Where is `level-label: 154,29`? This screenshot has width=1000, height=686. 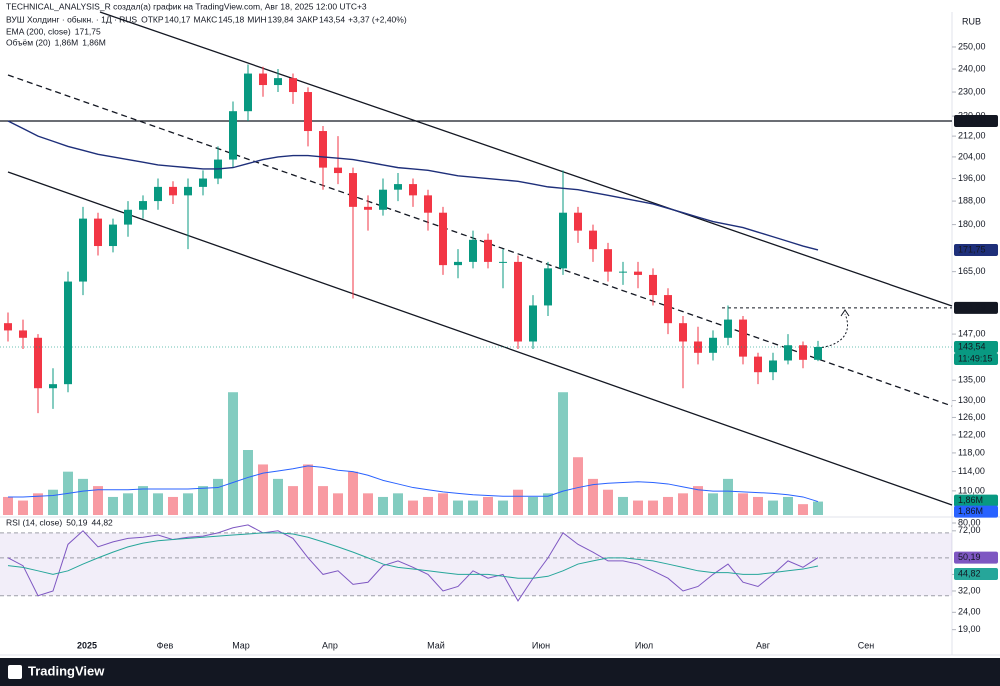 level-label: 154,29 is located at coordinates (972, 307).